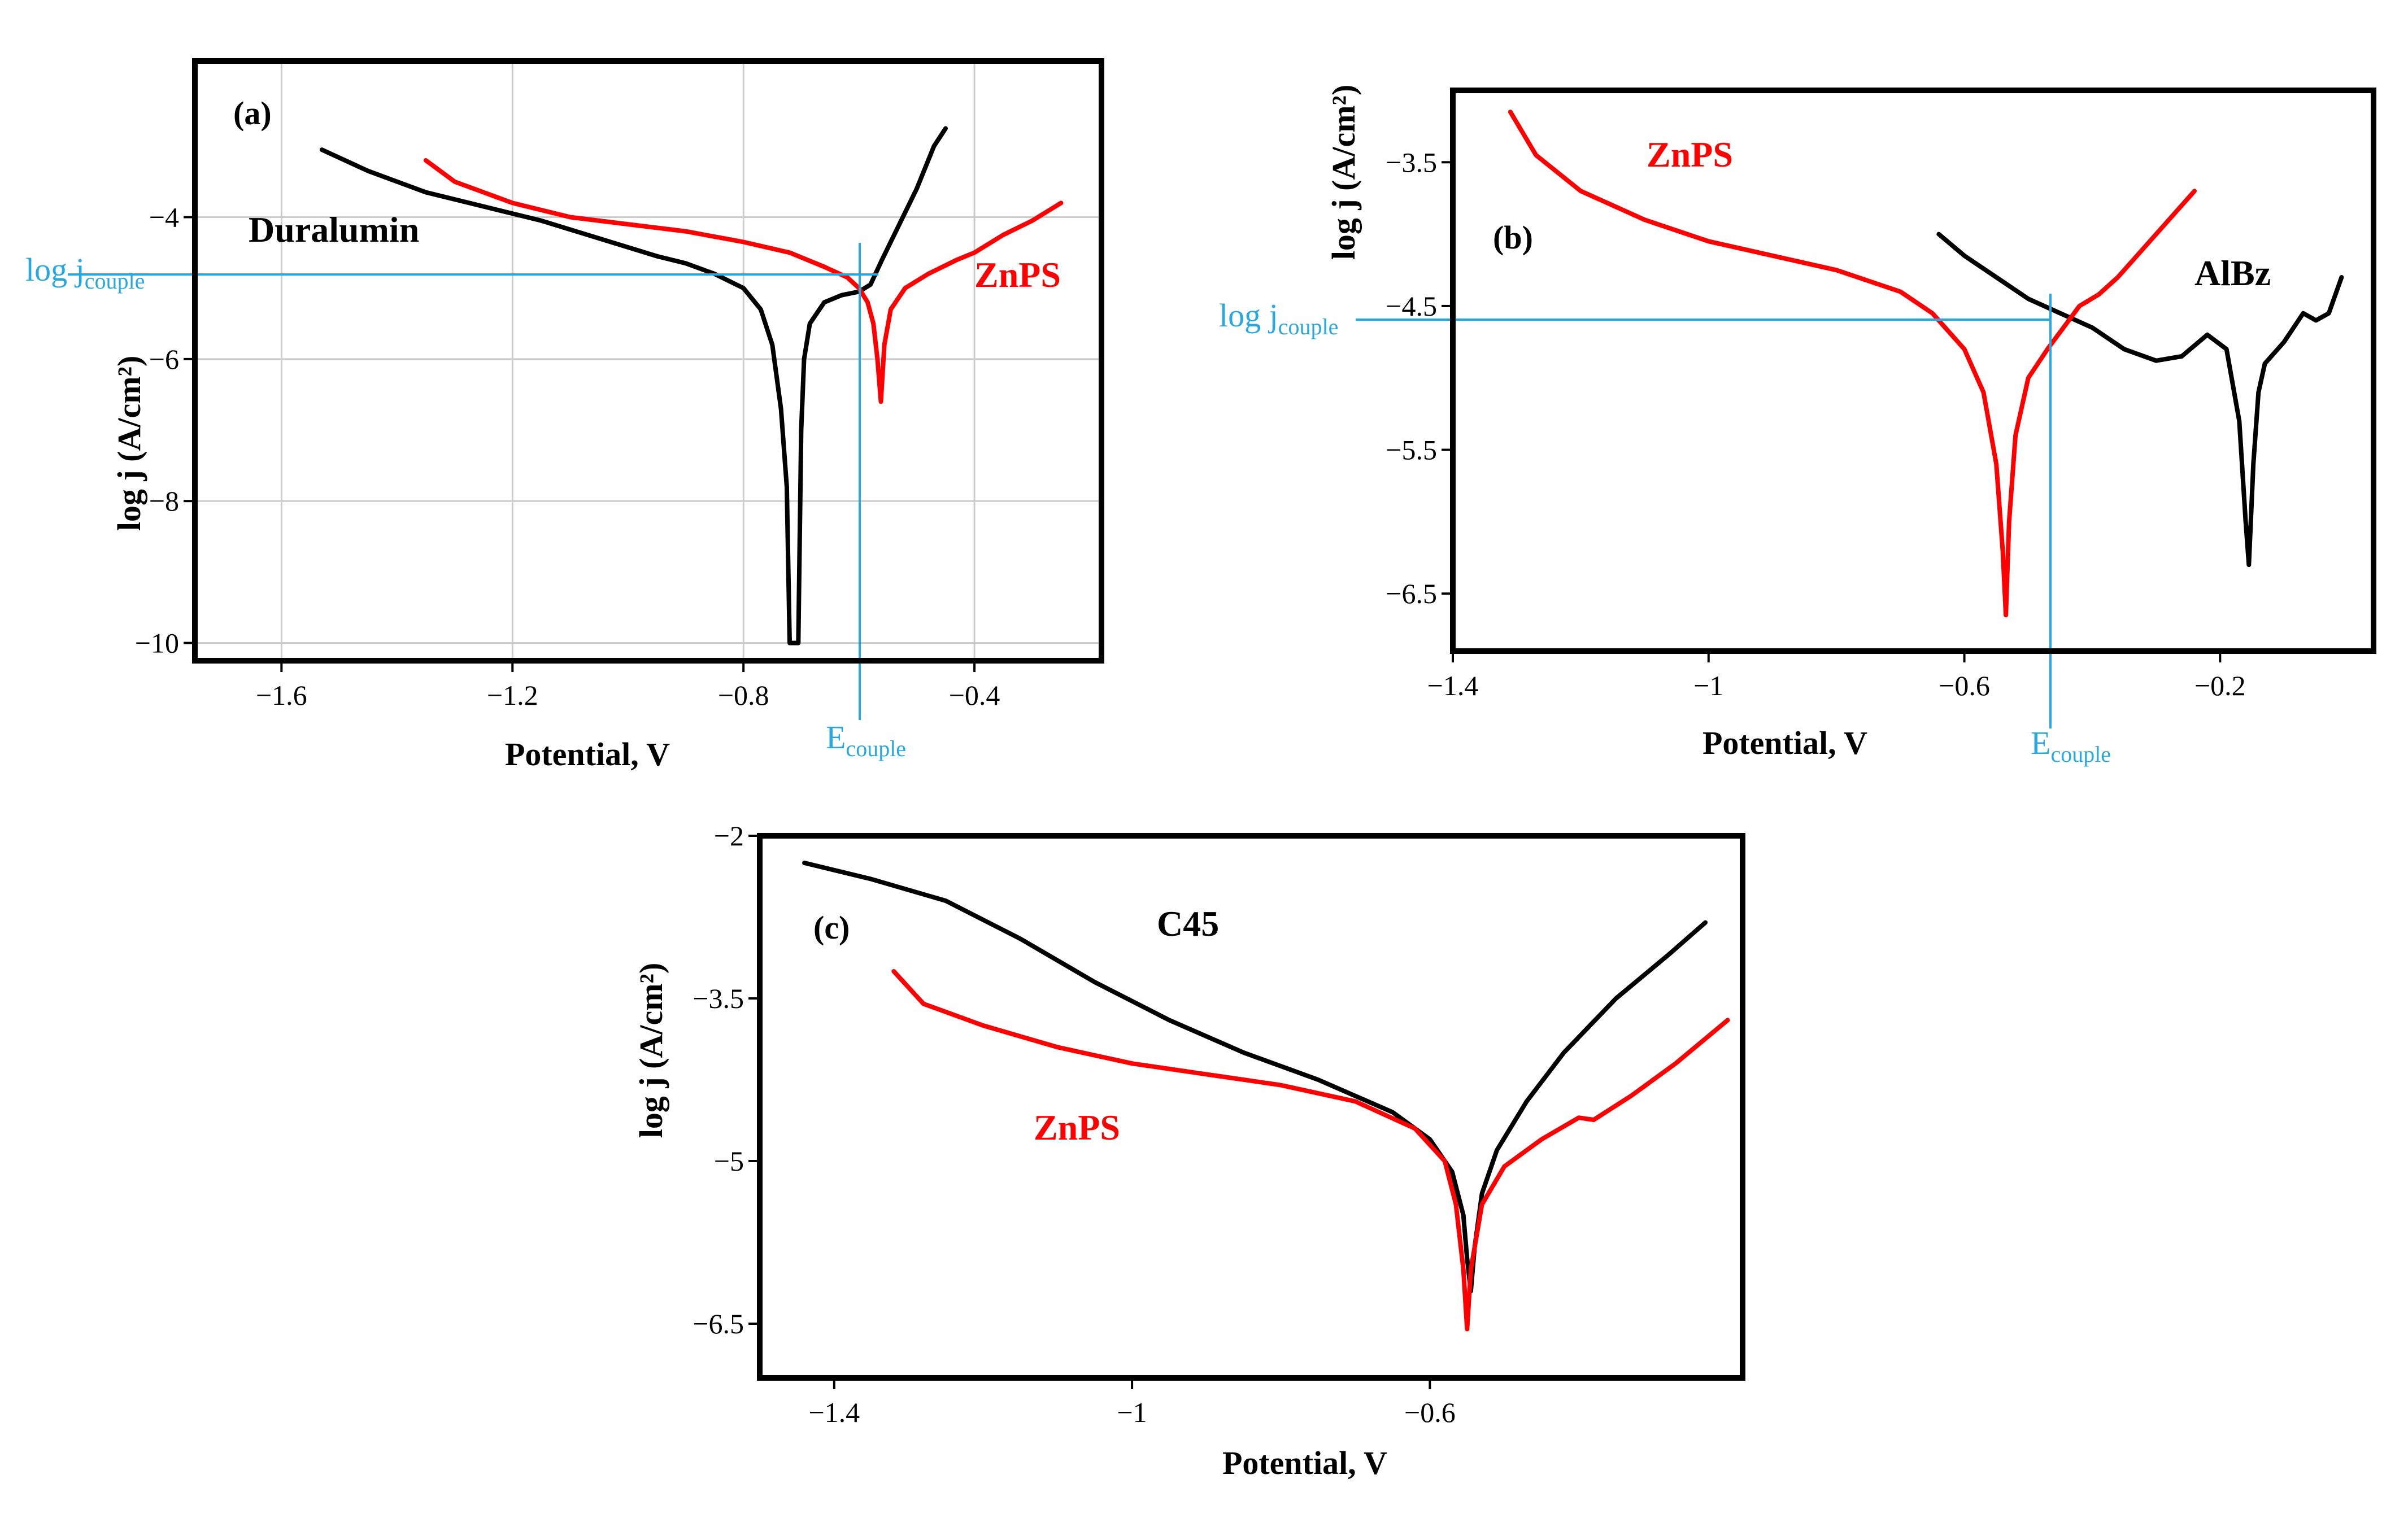 The height and width of the screenshot is (1514, 2408). Describe the element at coordinates (1708, 686) in the screenshot. I see `panel-b-x-tick-label: −1` at that location.